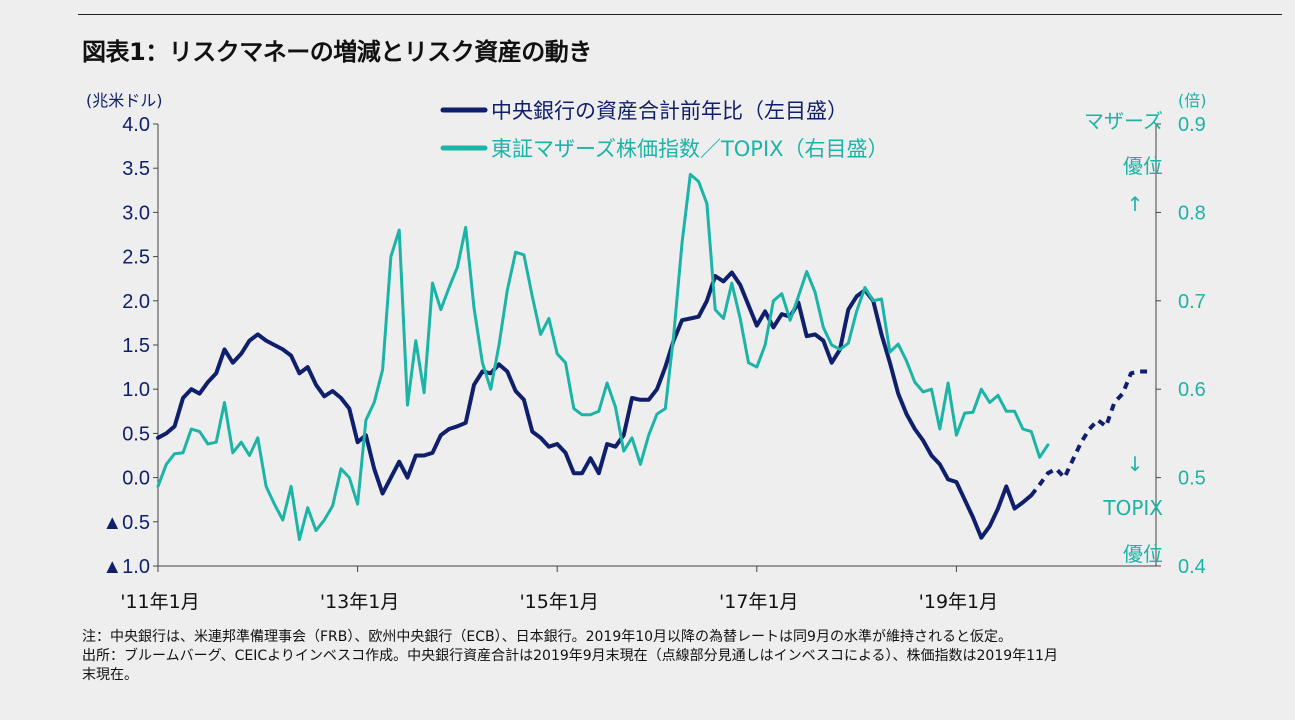 Image resolution: width=1295 pixels, height=720 pixels. Describe the element at coordinates (1192, 567) in the screenshot. I see `right-tick-label: 0.4` at that location.